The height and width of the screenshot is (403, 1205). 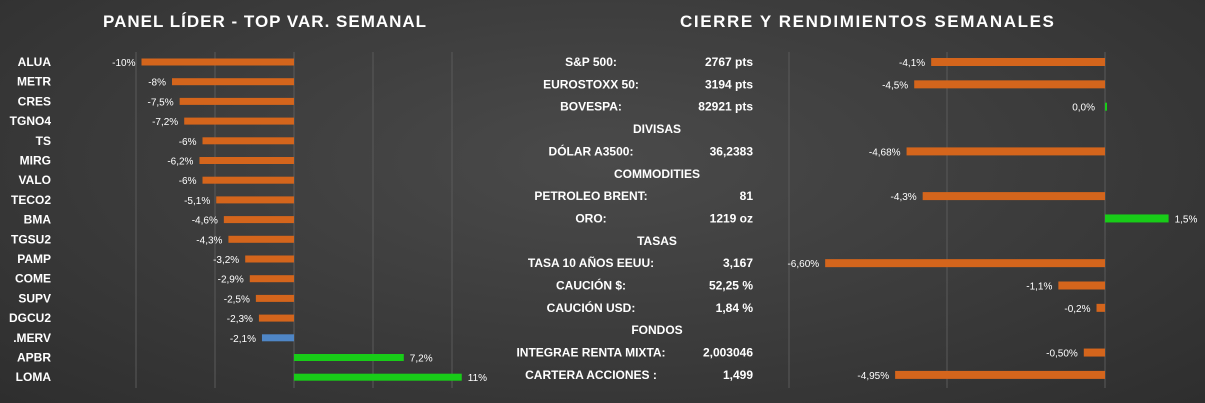 What do you see at coordinates (43, 141) in the screenshot?
I see `left-category-label: TS` at bounding box center [43, 141].